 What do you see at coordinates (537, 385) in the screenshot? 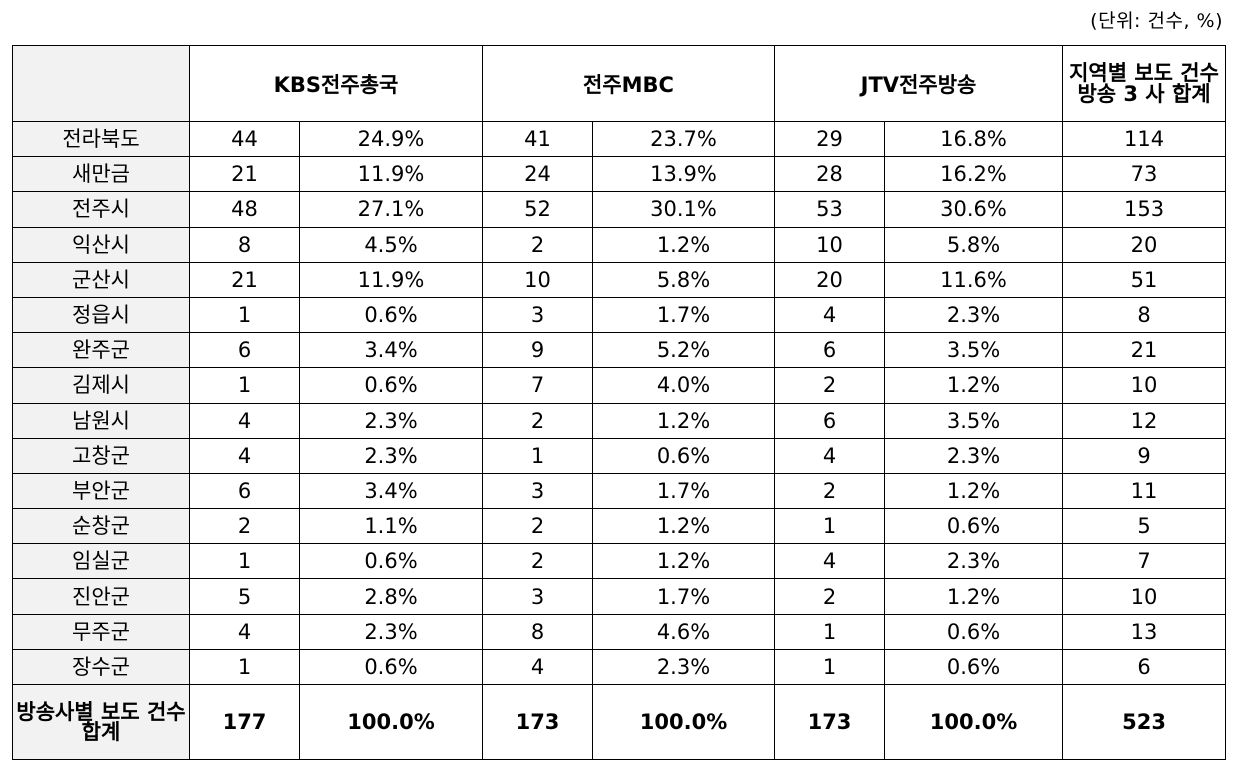
I see `mbc-count-cell: 7` at bounding box center [537, 385].